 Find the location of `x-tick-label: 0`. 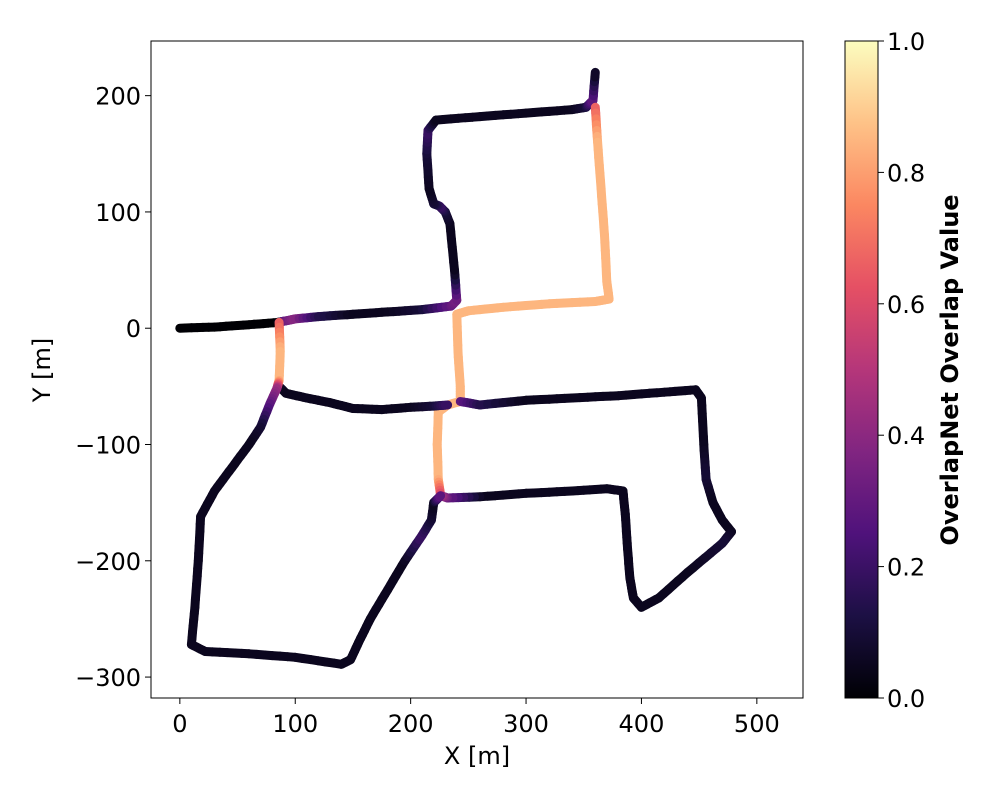

x-tick-label: 0 is located at coordinates (179, 724).